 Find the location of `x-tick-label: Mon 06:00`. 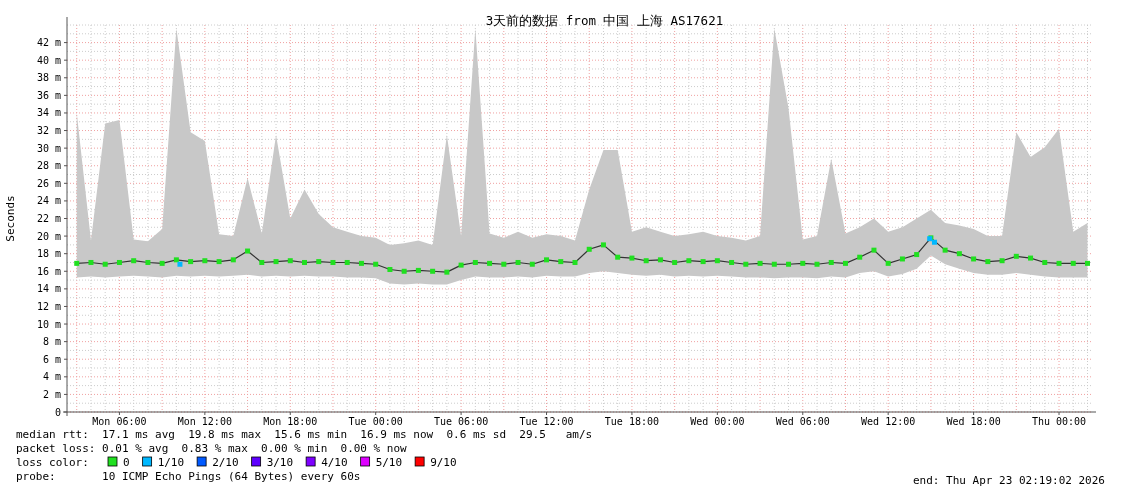

x-tick-label: Mon 06:00 is located at coordinates (119, 421).